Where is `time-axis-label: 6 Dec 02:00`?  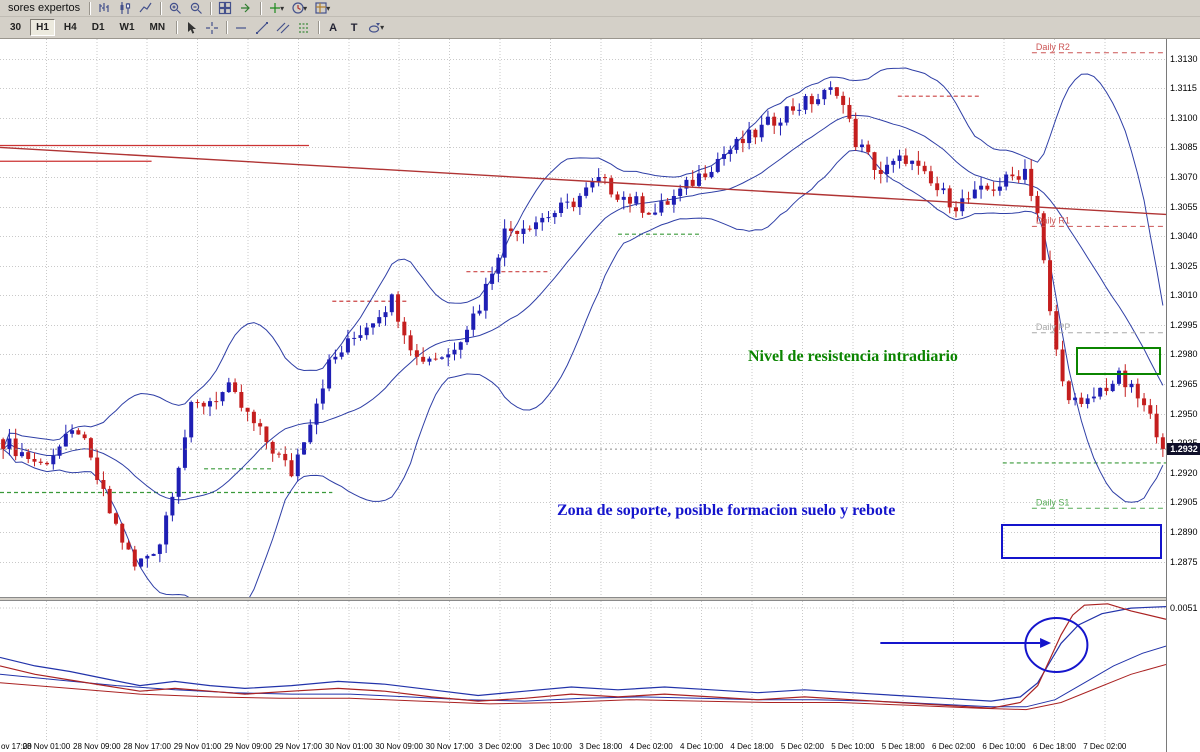
time-axis-label: 6 Dec 02:00 is located at coordinates (954, 746).